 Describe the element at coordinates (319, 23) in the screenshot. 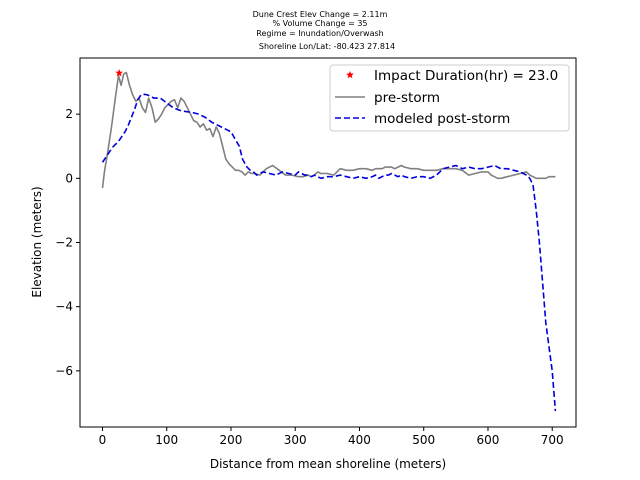

I see `title-line-2: % Volume Change = 35` at that location.